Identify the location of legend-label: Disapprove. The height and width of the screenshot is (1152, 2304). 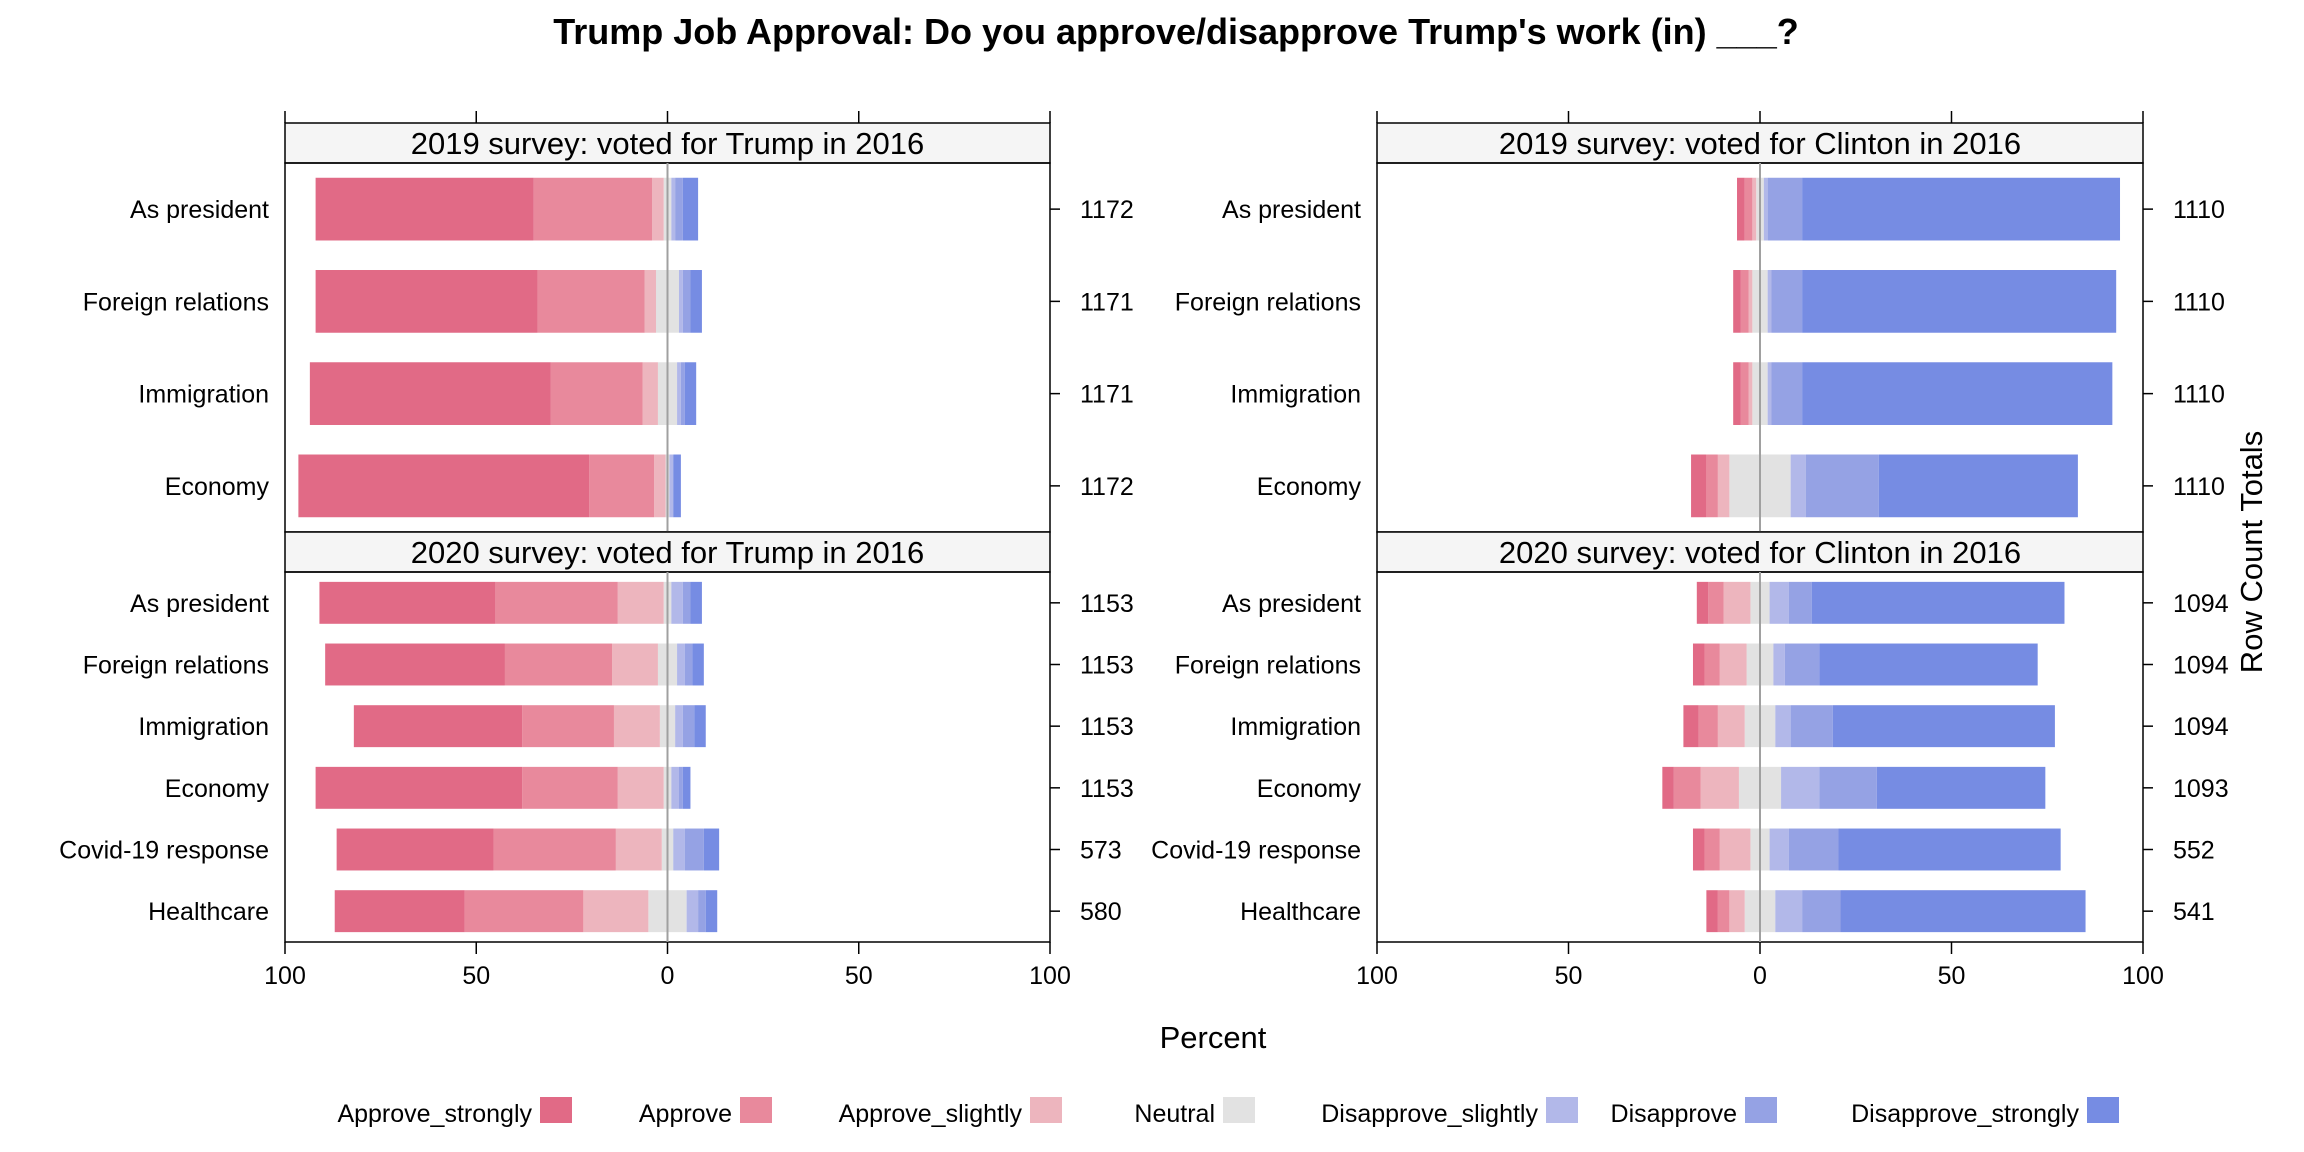
(1674, 1114).